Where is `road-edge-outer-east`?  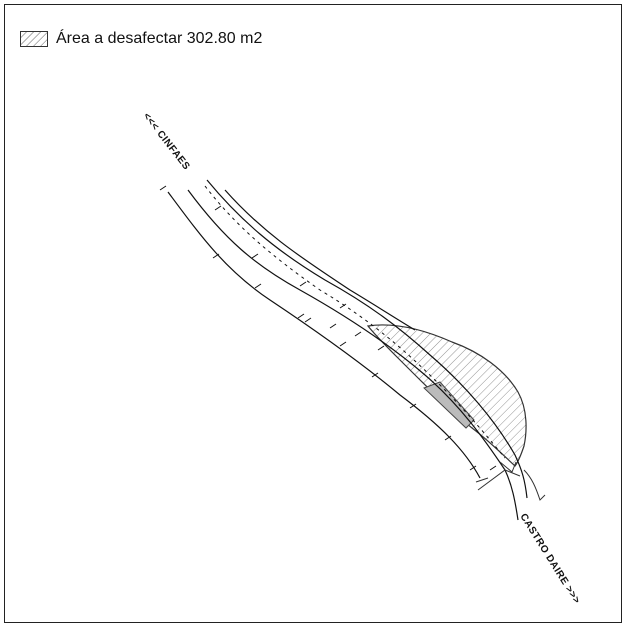 road-edge-outer-east is located at coordinates (320, 260).